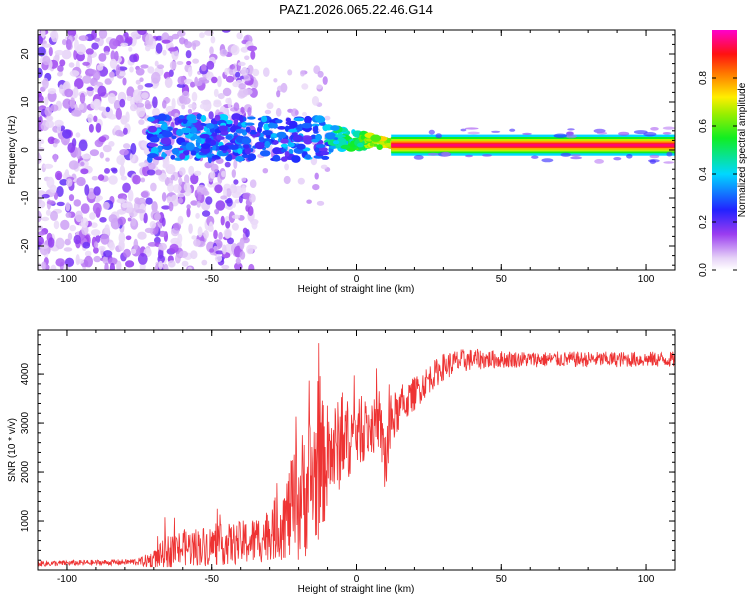 The width and height of the screenshot is (750, 605). I want to click on colorbar-ticks: 0.0 0.2 0.4 0.6 0.8, so click(717, 174).